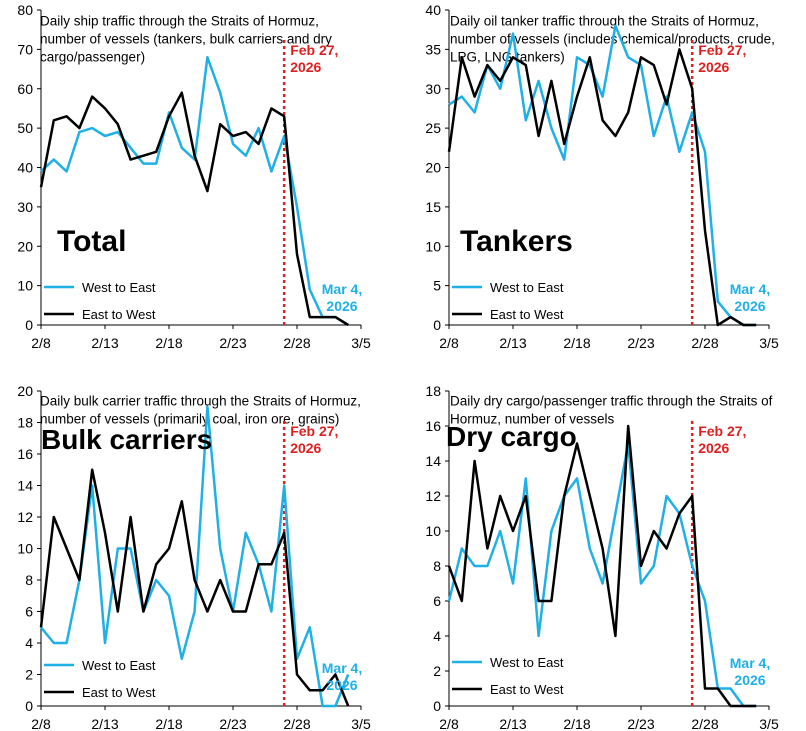 This screenshot has height=731, width=806. Describe the element at coordinates (25, 10) in the screenshot. I see `y-tick-label: 80` at that location.